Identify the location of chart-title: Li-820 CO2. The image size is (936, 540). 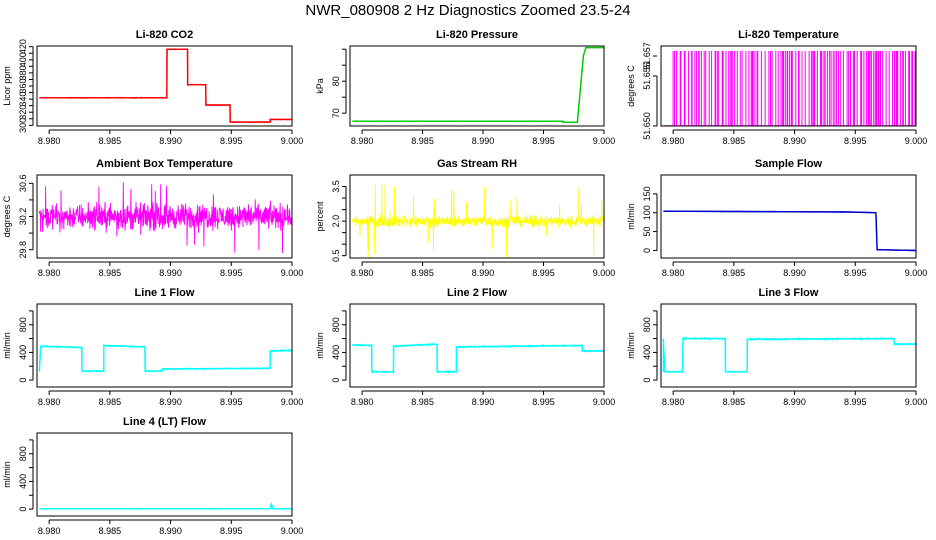
(164, 35).